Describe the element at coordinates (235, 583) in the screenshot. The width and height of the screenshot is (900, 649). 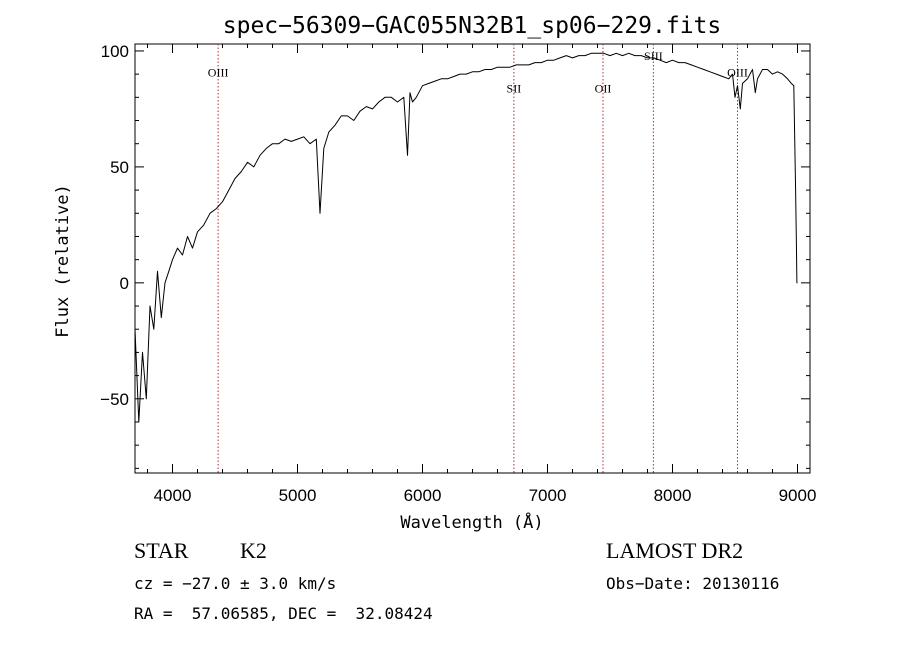
I see `cz-value: cz = −27.0 ± 3.0 km/s` at that location.